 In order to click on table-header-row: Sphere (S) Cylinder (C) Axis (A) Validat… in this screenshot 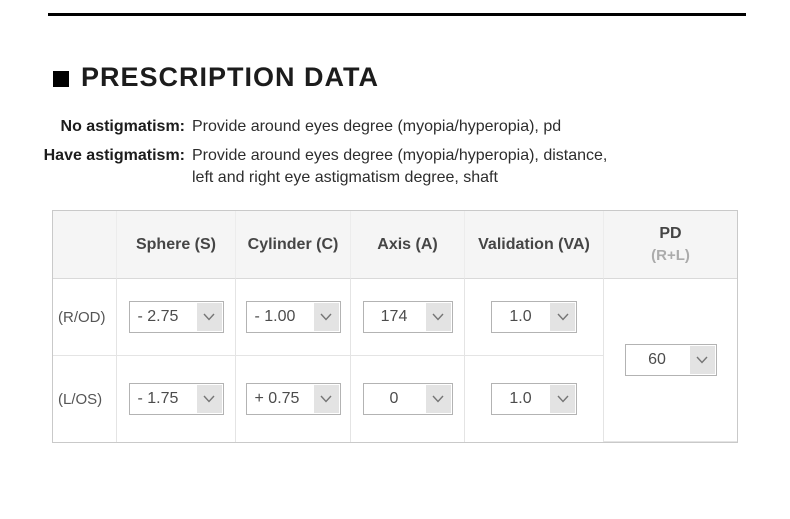, I will do `click(395, 245)`.